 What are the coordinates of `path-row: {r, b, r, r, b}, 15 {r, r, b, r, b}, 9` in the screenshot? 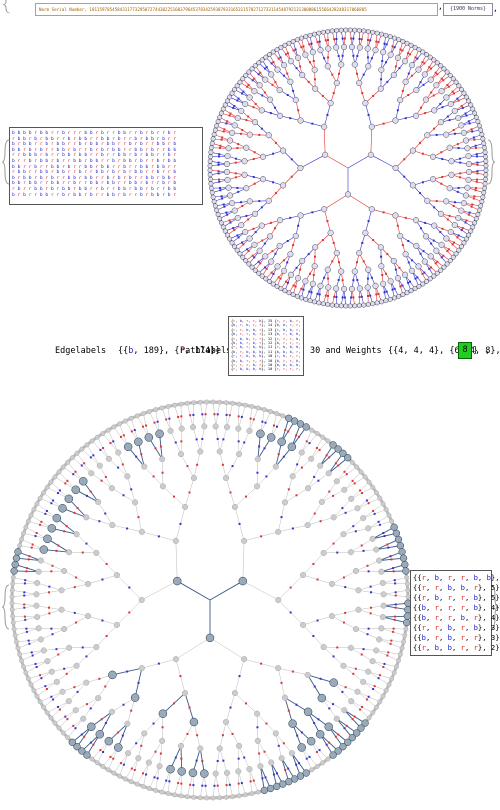 It's located at (267, 321).